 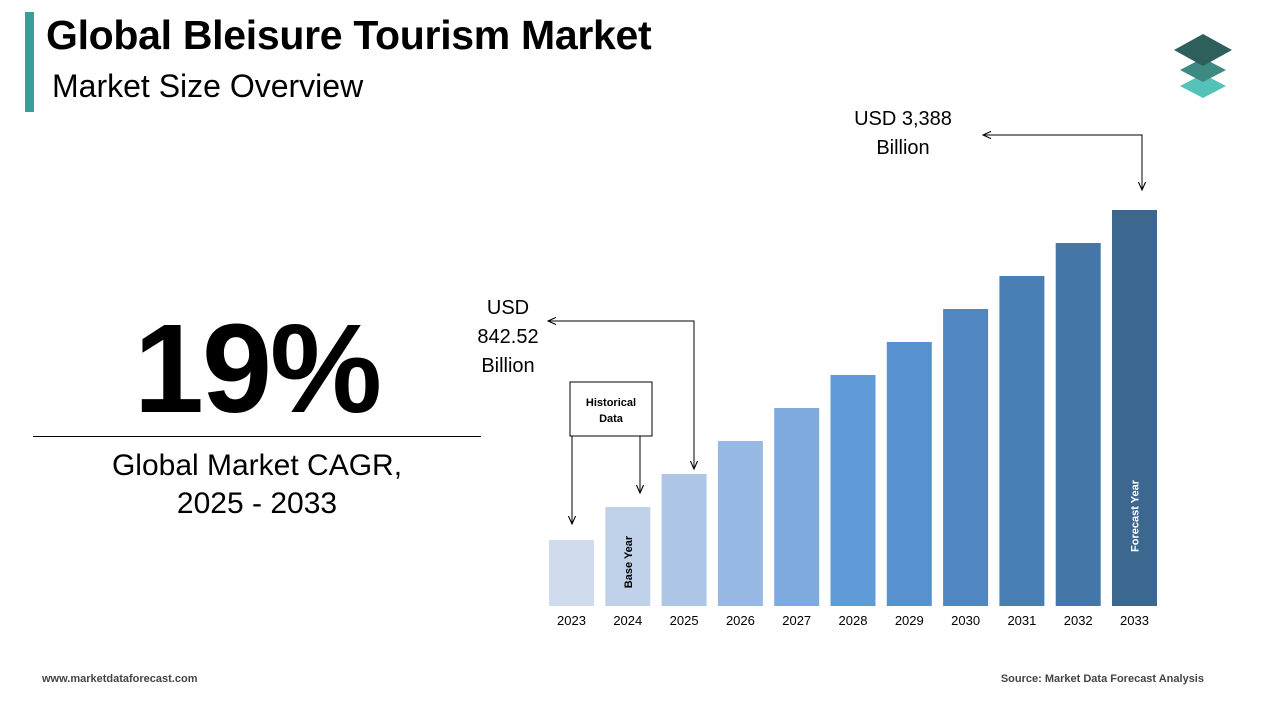 I want to click on x-tick-2027: 2027, so click(x=796, y=620).